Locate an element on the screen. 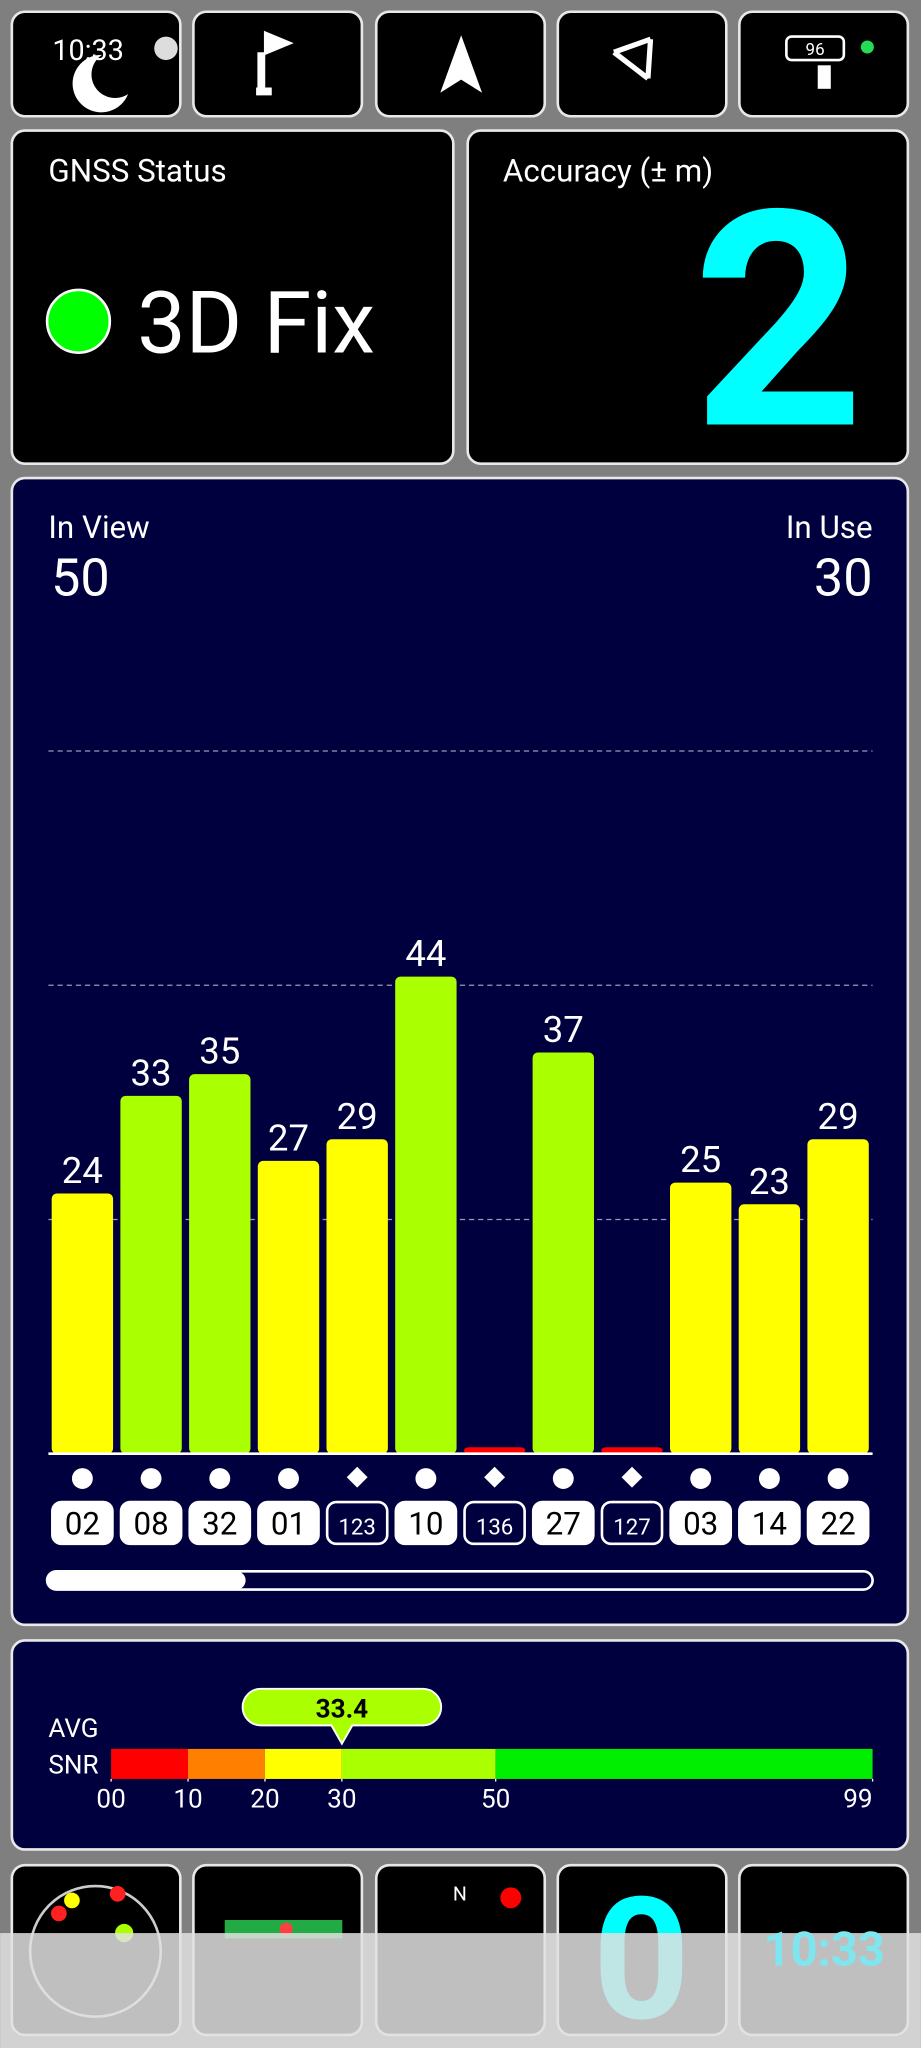  x-tick-label: 03 is located at coordinates (700, 1524).